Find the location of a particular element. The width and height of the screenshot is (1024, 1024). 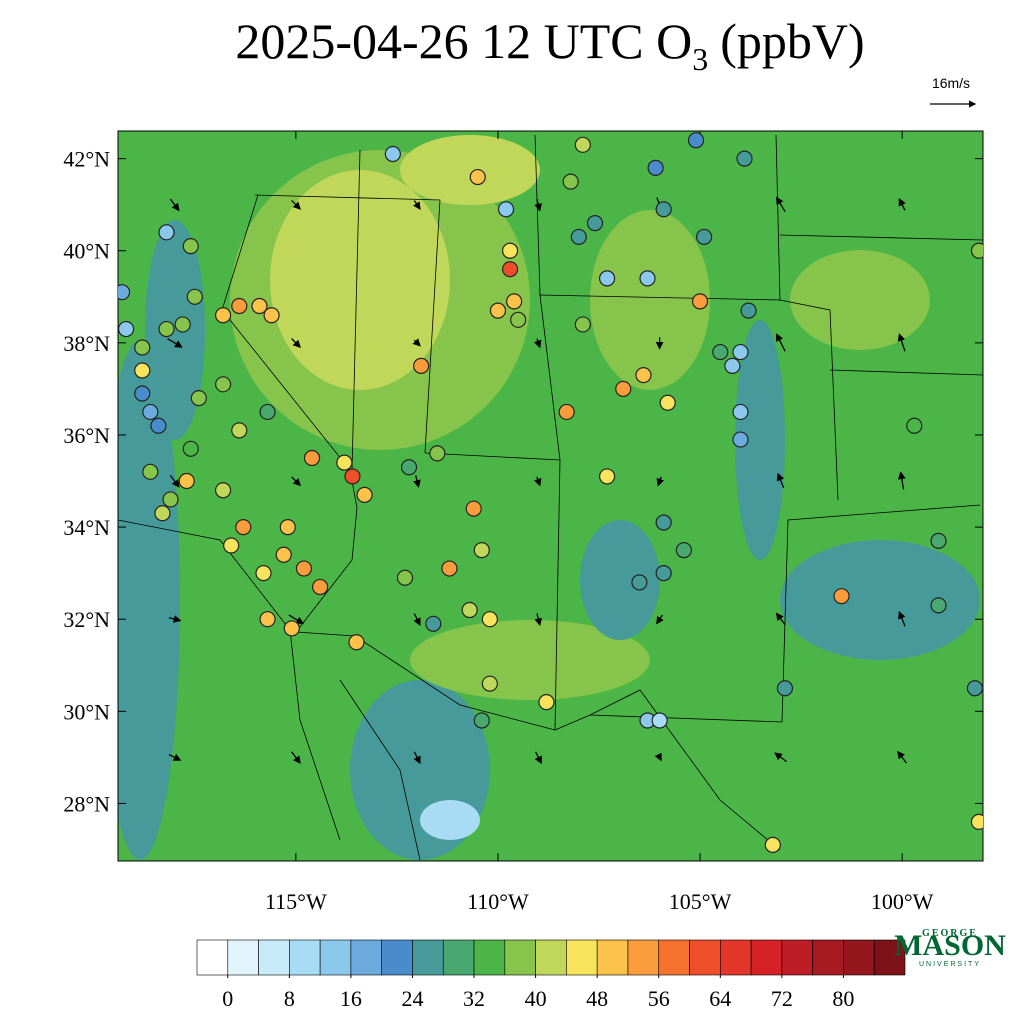

colorbar-label: 56 is located at coordinates (659, 998).